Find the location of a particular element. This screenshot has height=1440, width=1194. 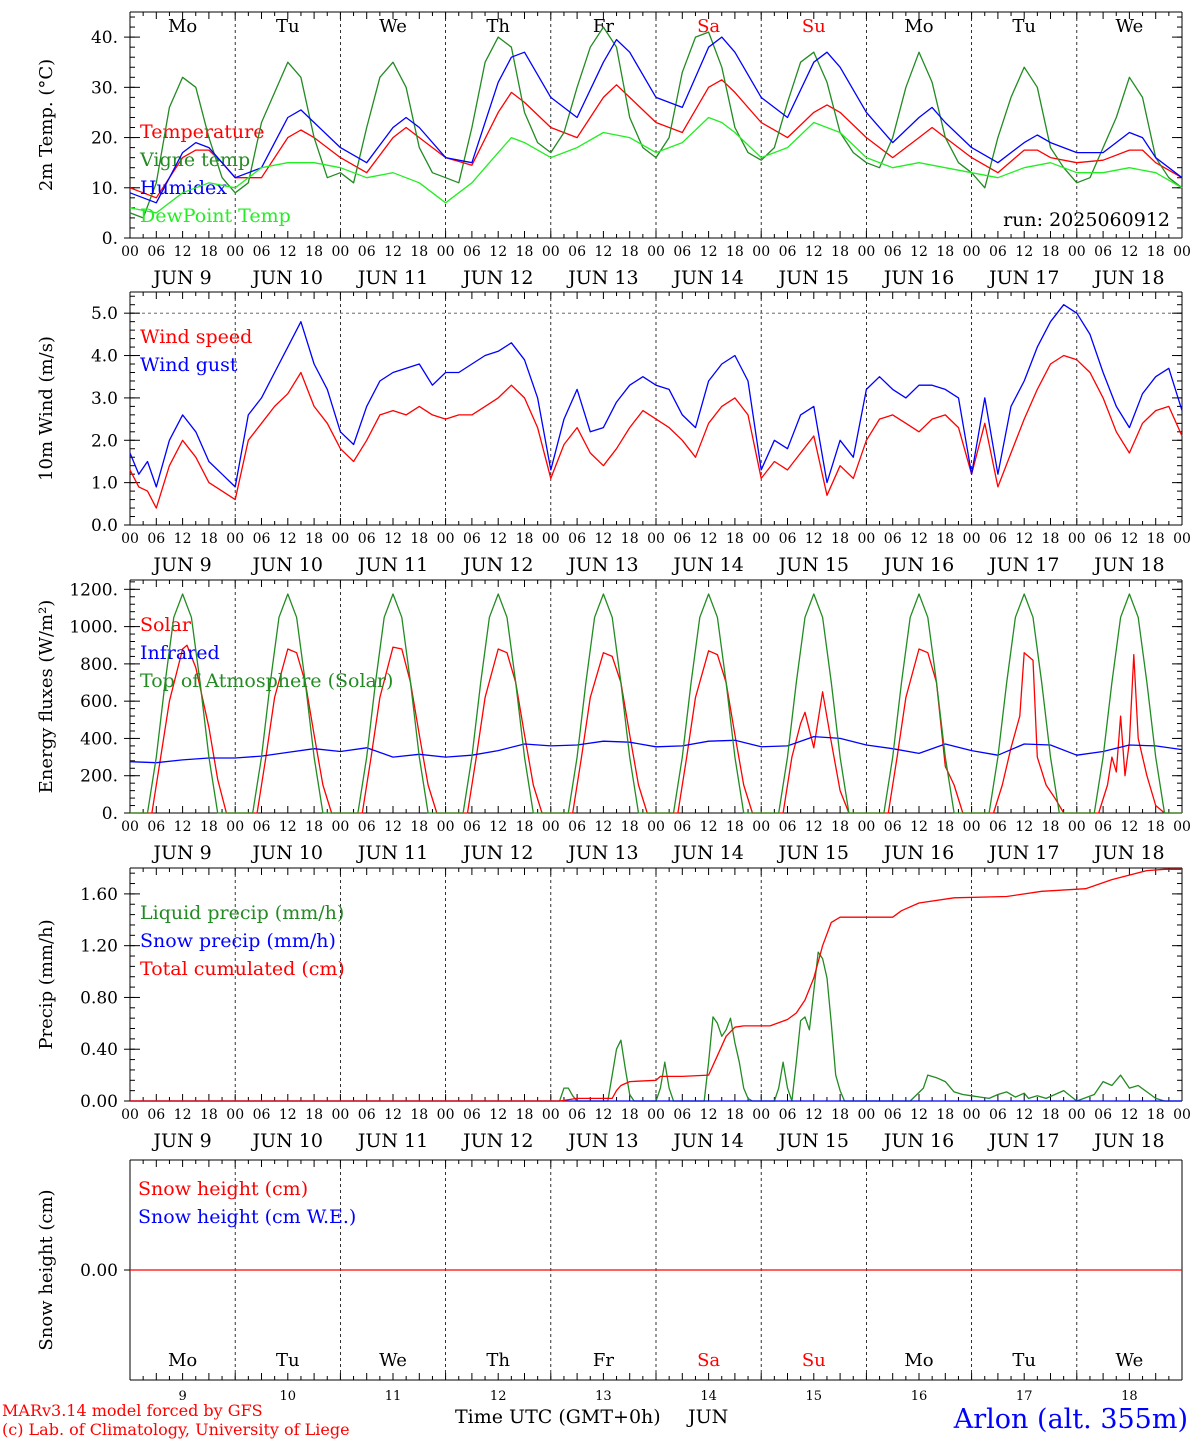

y-axis-label: Snow height (cm) is located at coordinates (46, 1269).